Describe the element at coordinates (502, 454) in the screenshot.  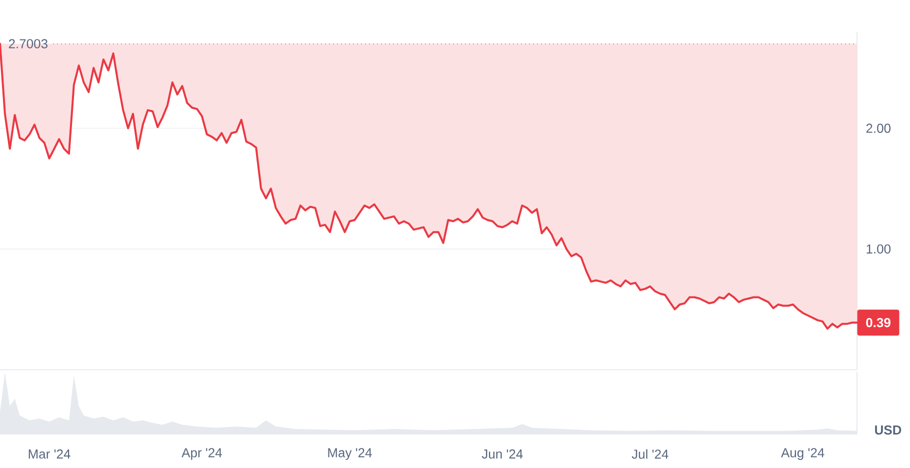
I see `x-tick-label: Jun '24` at that location.